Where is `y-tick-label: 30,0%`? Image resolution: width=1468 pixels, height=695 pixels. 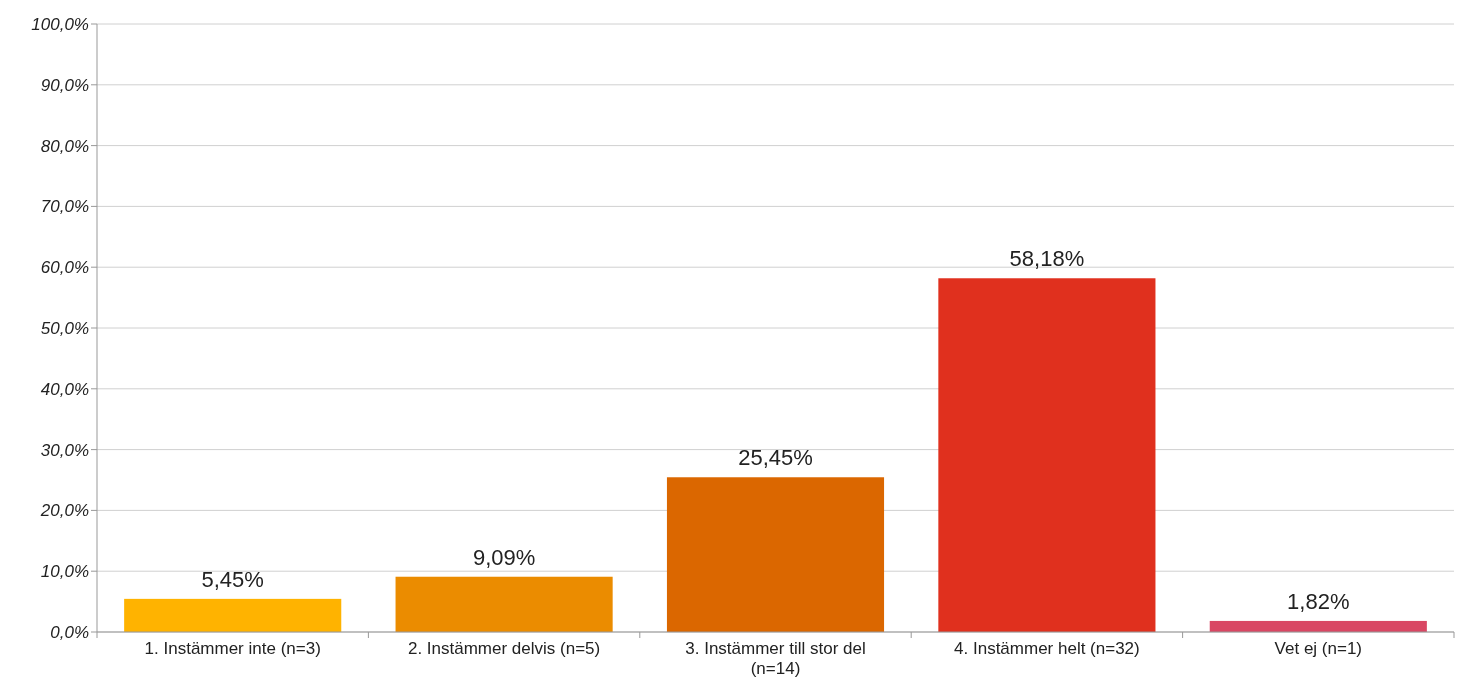
y-tick-label: 30,0% is located at coordinates (64, 450).